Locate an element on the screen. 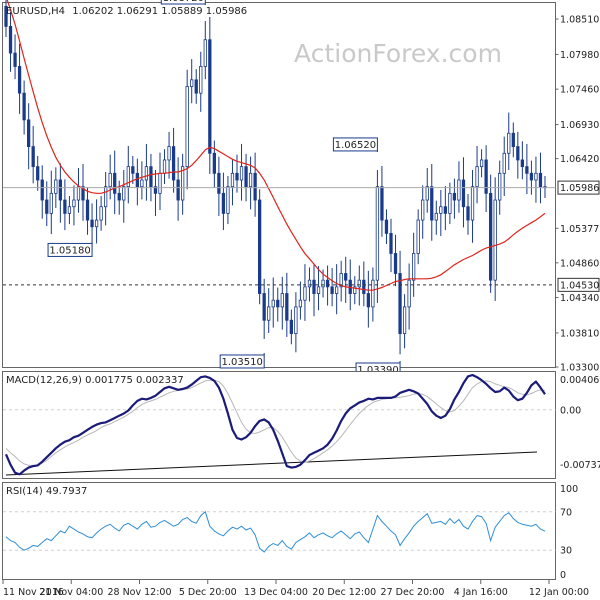 The height and width of the screenshot is (600, 600). price-grid is located at coordinates (557, 193).